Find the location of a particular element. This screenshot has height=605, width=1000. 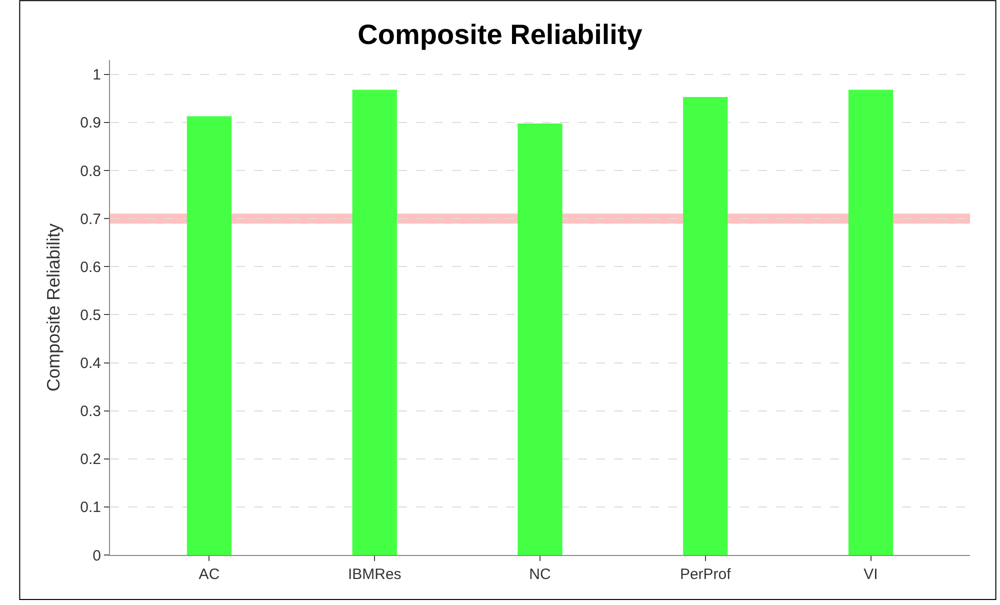

y-tick-label: 0.5 is located at coordinates (90, 315).